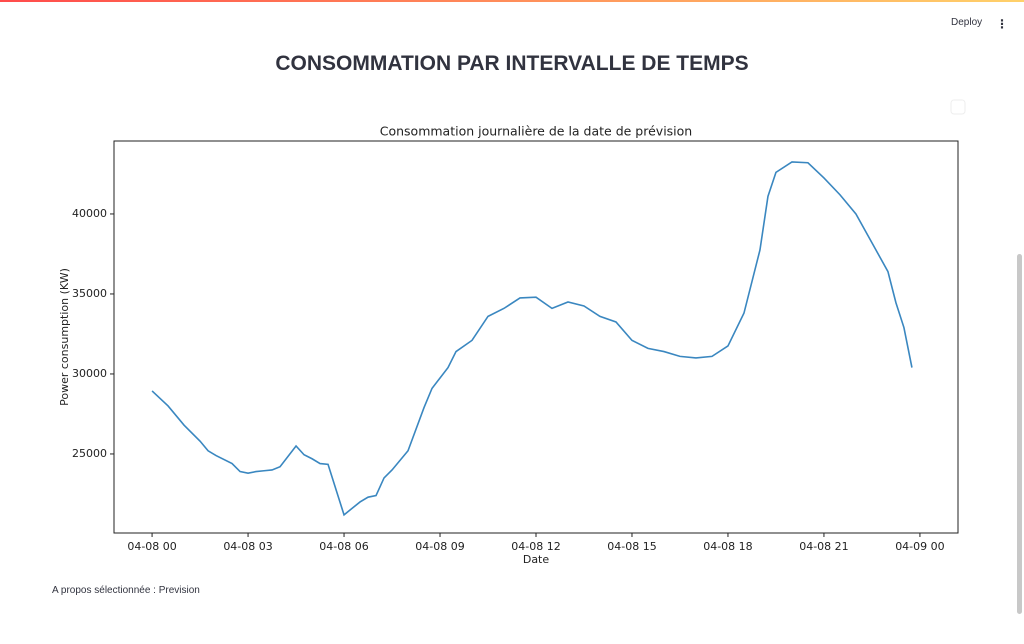 The height and width of the screenshot is (644, 1024). What do you see at coordinates (1019, 434) in the screenshot?
I see `scrollbar` at bounding box center [1019, 434].